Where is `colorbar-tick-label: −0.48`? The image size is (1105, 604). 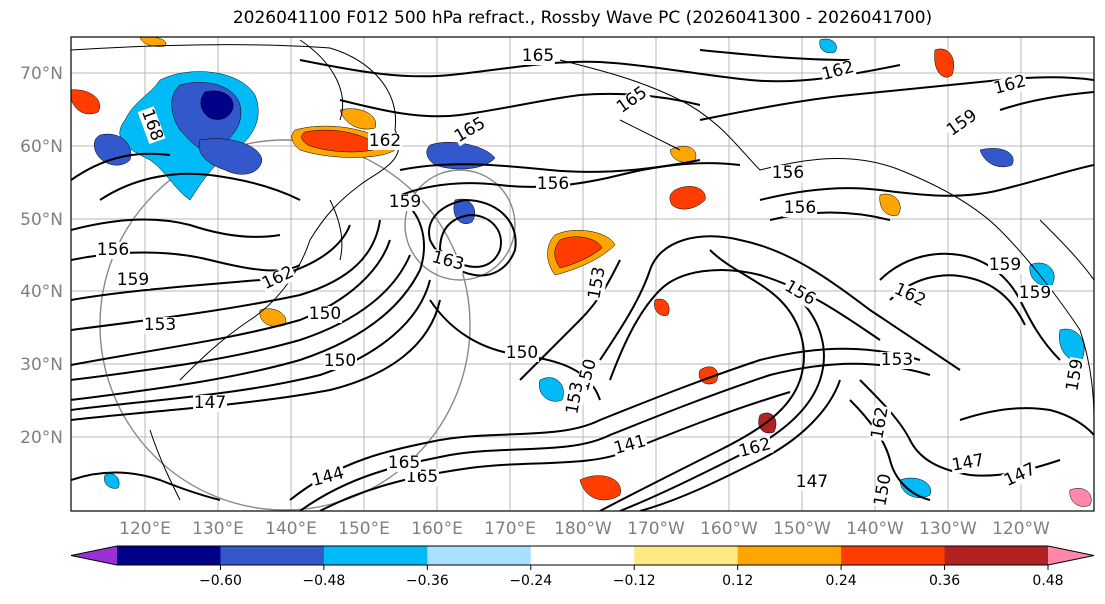 colorbar-tick-label: −0.48 is located at coordinates (323, 581).